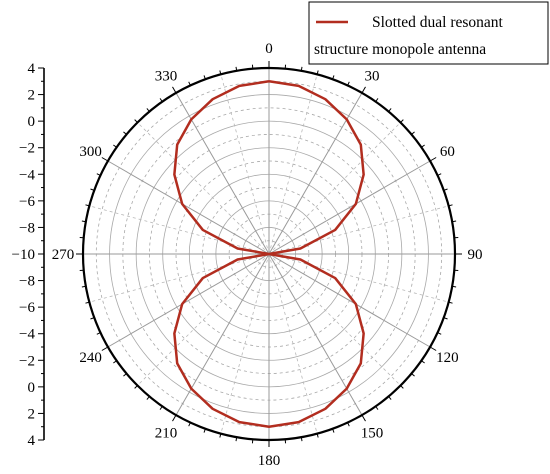 The width and height of the screenshot is (550, 474). Describe the element at coordinates (269, 49) in the screenshot. I see `angle-label: 0` at that location.